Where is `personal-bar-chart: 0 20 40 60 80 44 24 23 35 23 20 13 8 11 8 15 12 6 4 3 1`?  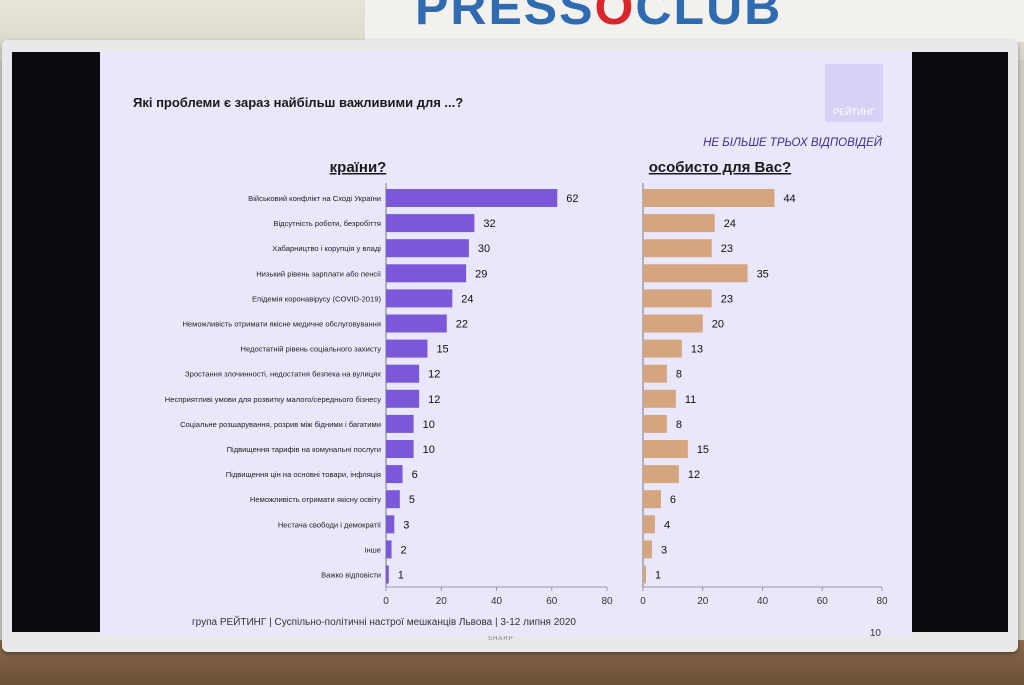 personal-bar-chart: 0 20 40 60 80 44 24 23 35 23 20 13 8 11 8 15 12 6 4 3 1 is located at coordinates (764, 395).